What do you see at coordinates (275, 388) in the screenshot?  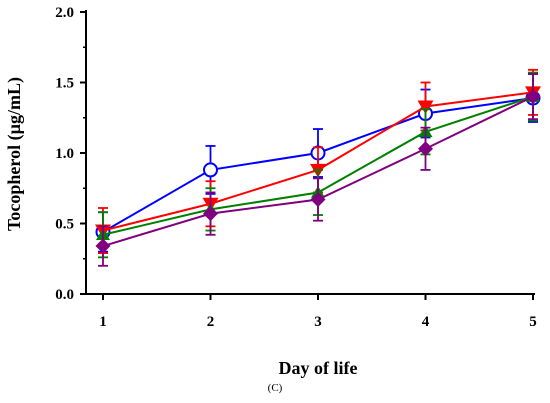 I see `panel-label: (C)` at bounding box center [275, 388].